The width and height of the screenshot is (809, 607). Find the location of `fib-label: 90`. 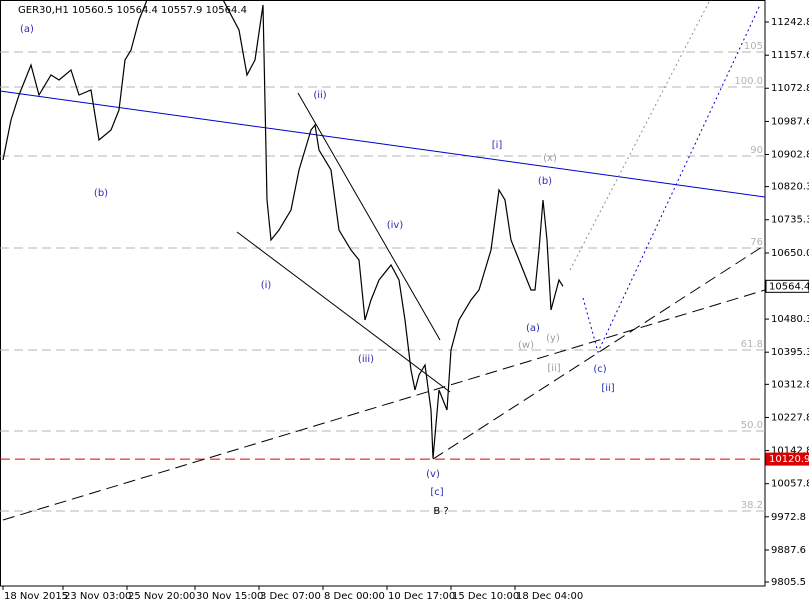

fib-label: 90 is located at coordinates (756, 150).